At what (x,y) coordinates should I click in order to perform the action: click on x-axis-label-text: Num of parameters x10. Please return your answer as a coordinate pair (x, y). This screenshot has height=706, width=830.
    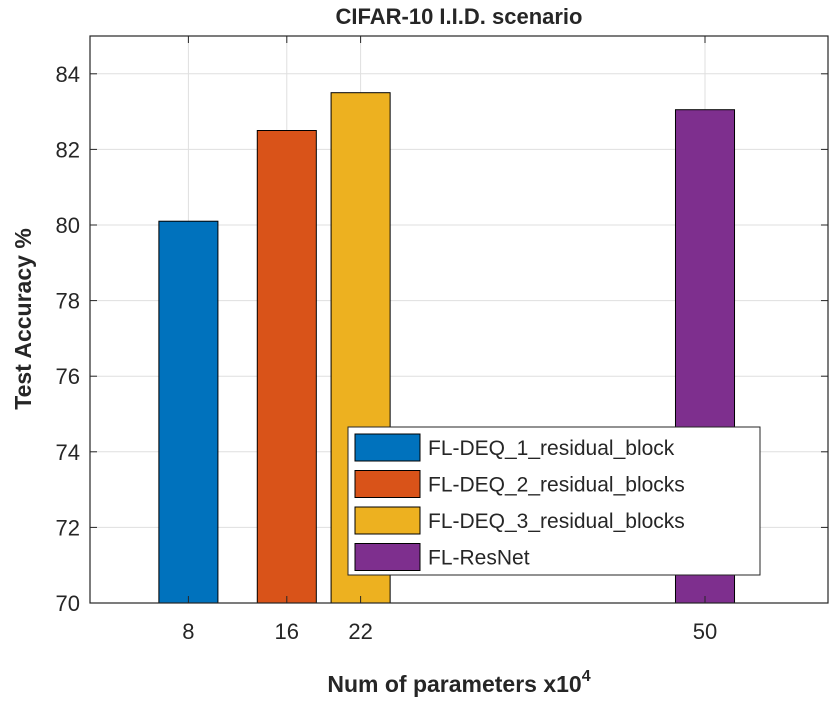
    Looking at the image, I should click on (454, 684).